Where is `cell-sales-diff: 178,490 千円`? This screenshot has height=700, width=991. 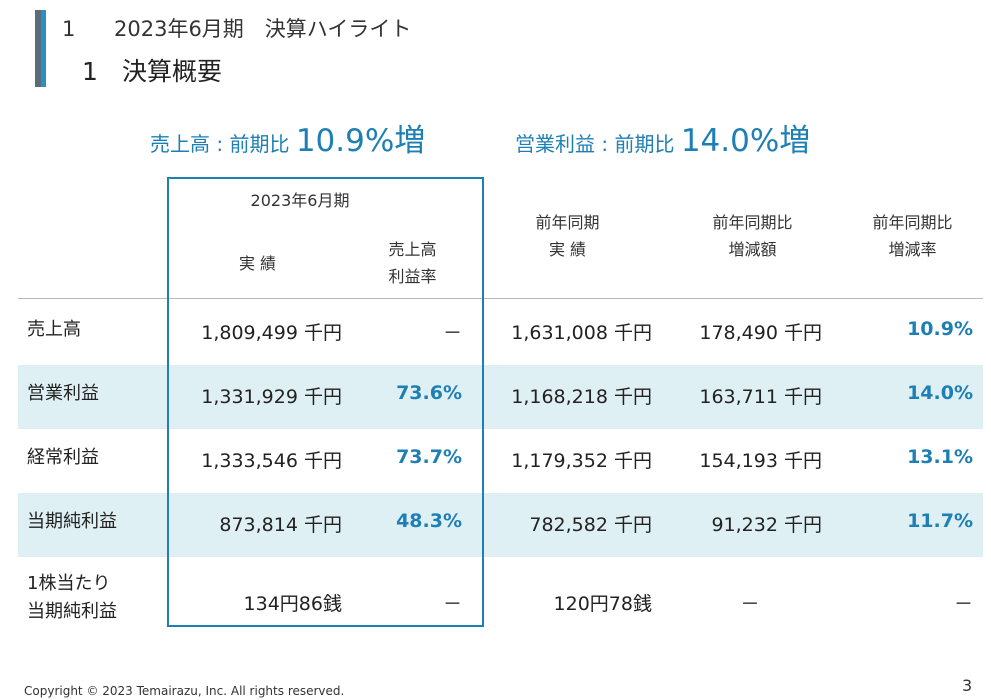 cell-sales-diff: 178,490 千円 is located at coordinates (760, 333).